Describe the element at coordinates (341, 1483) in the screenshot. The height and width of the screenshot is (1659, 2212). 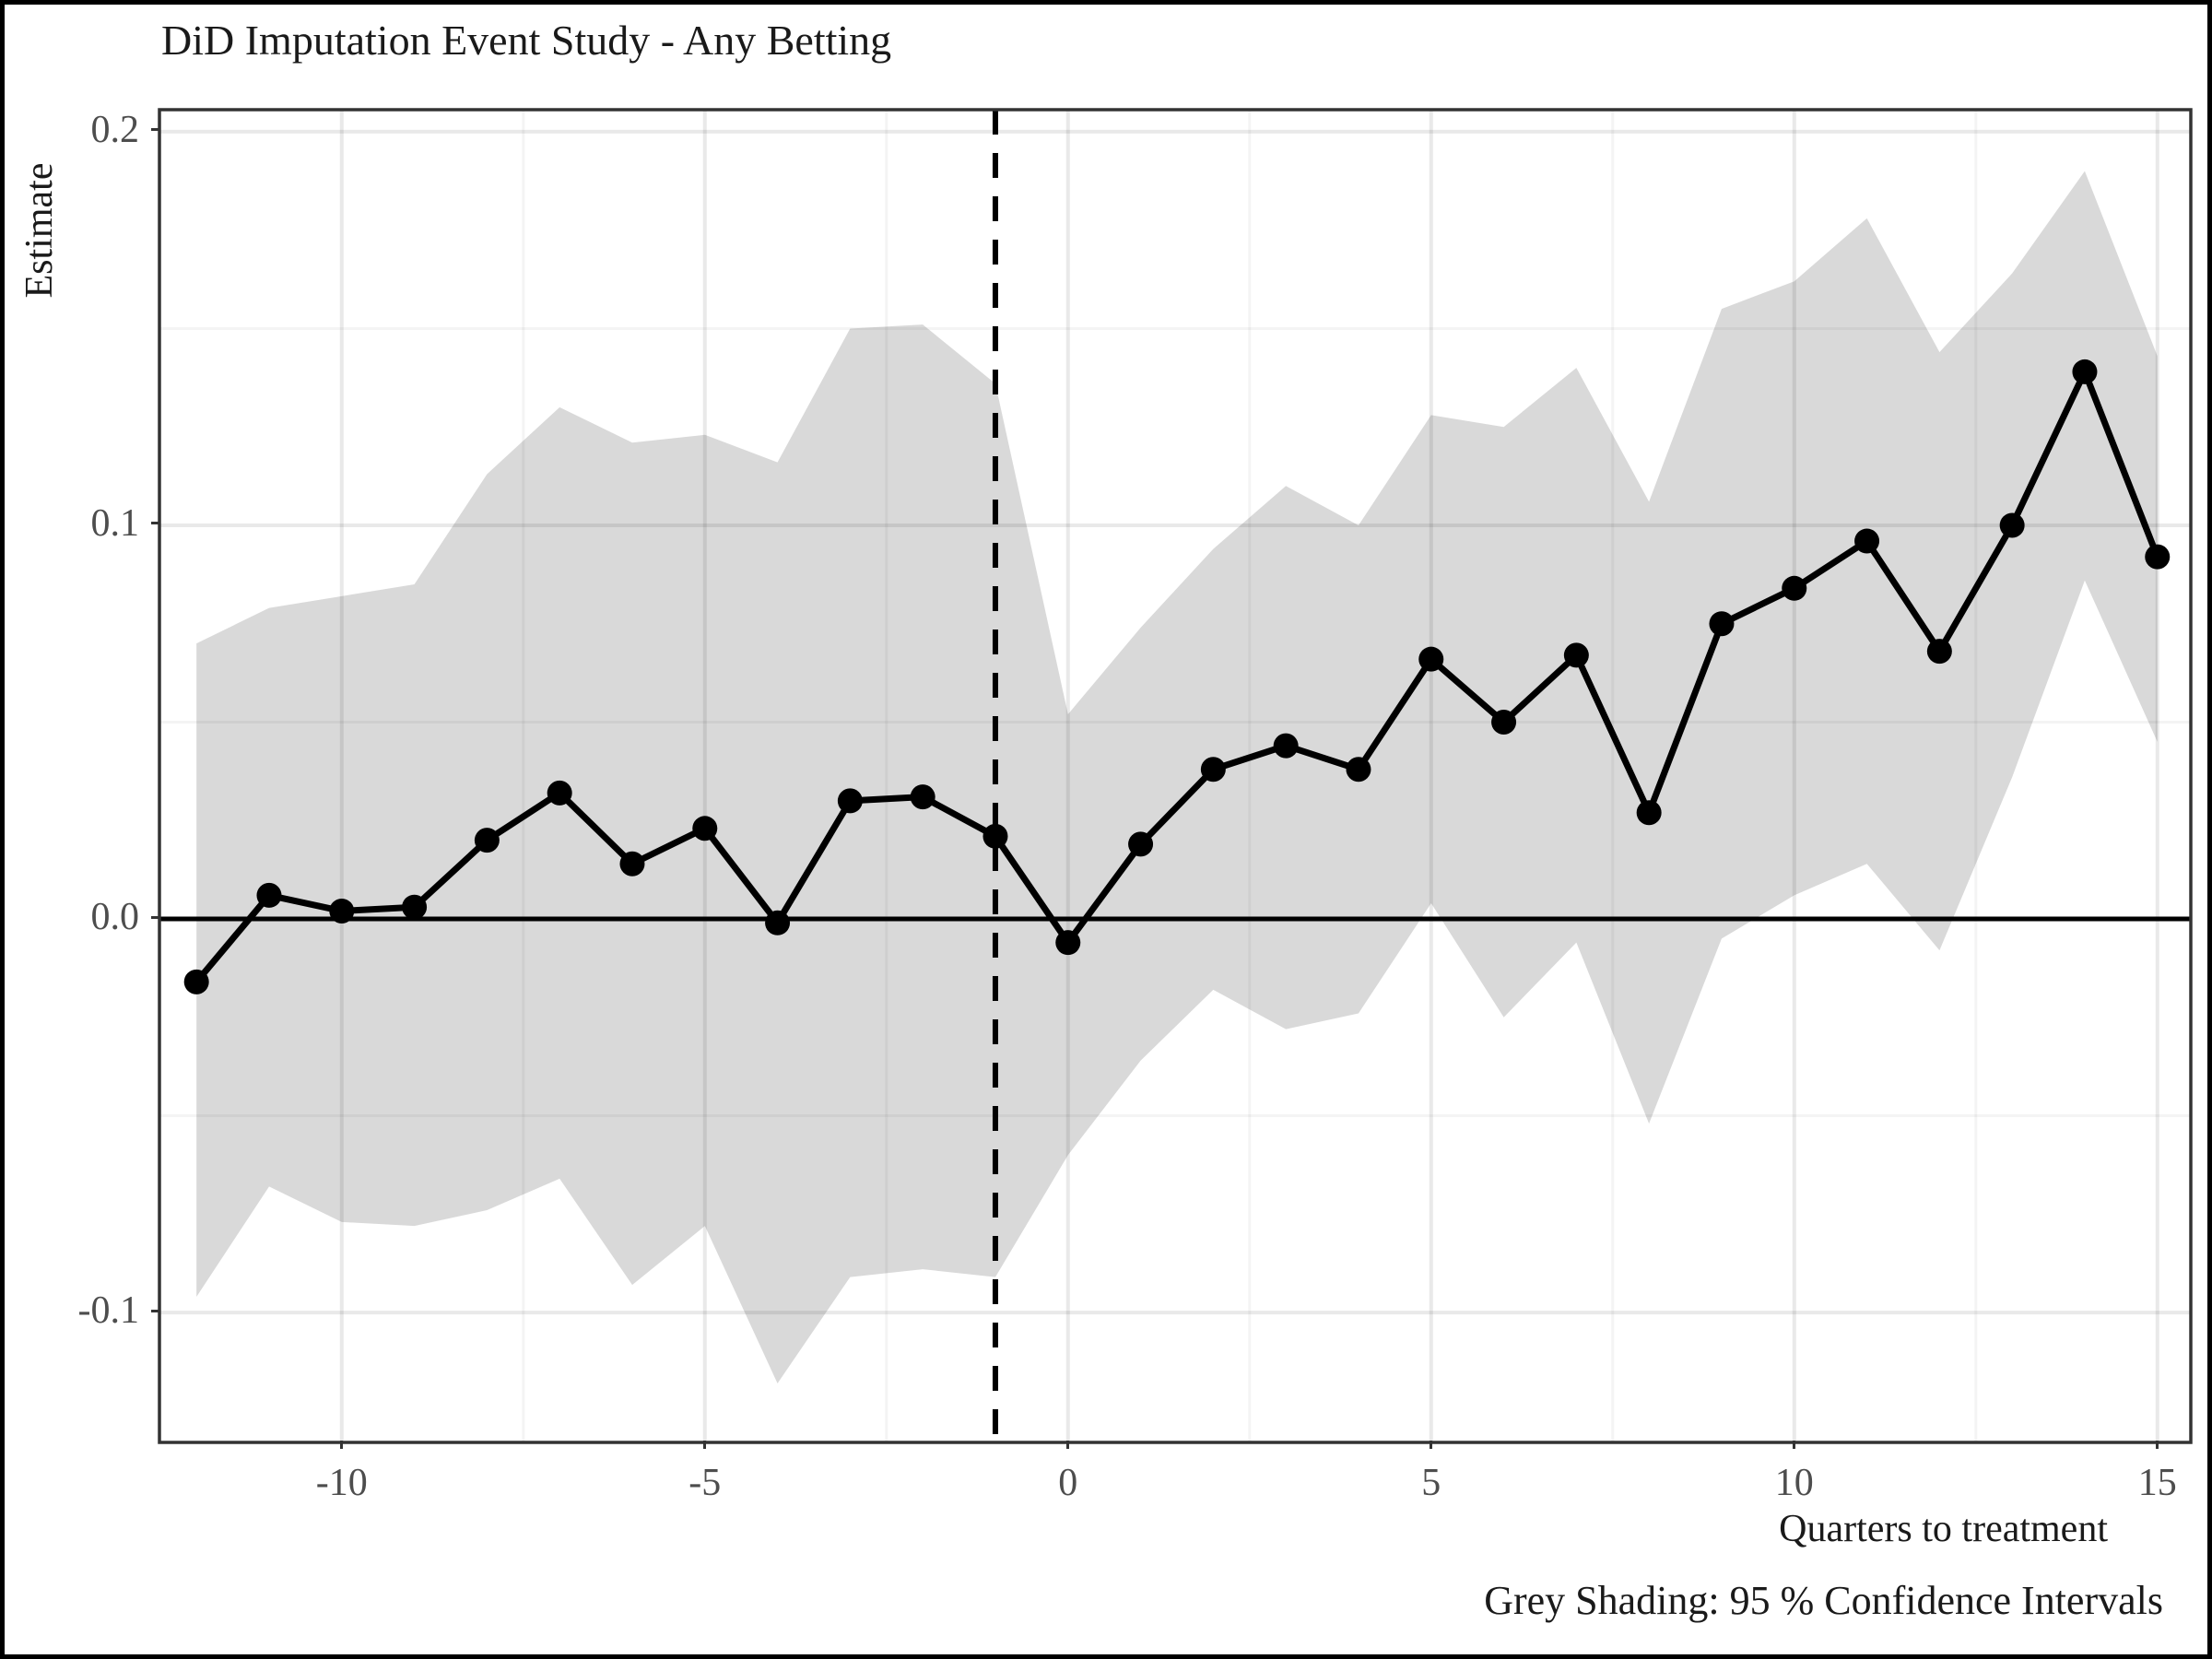
I see `x-tick-label: -10` at that location.